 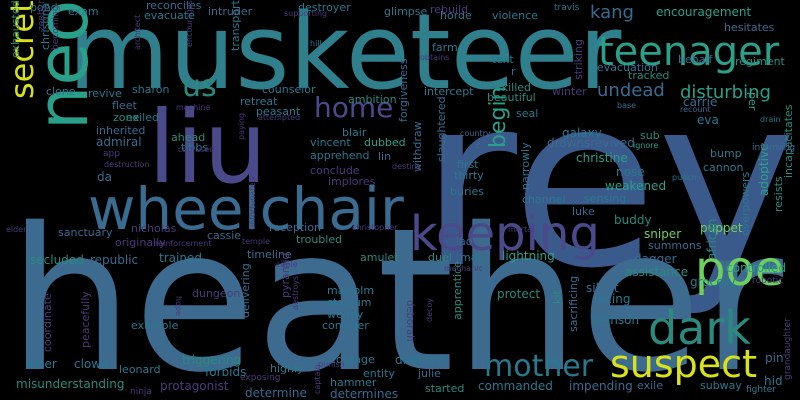 I want to click on word-evacuation: evacuation, so click(x=627, y=67).